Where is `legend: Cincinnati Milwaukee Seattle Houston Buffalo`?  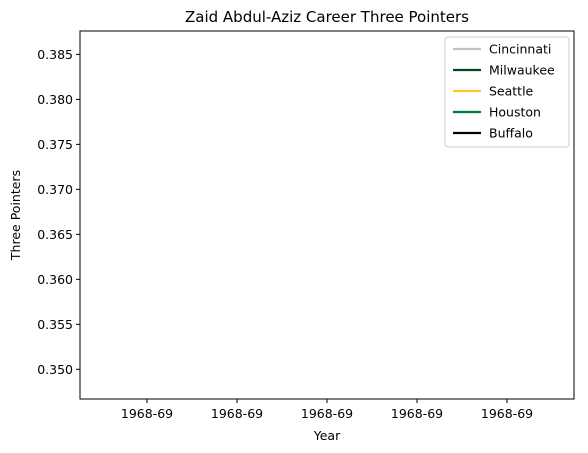 legend: Cincinnati Milwaukee Seattle Houston Buffalo is located at coordinates (507, 92).